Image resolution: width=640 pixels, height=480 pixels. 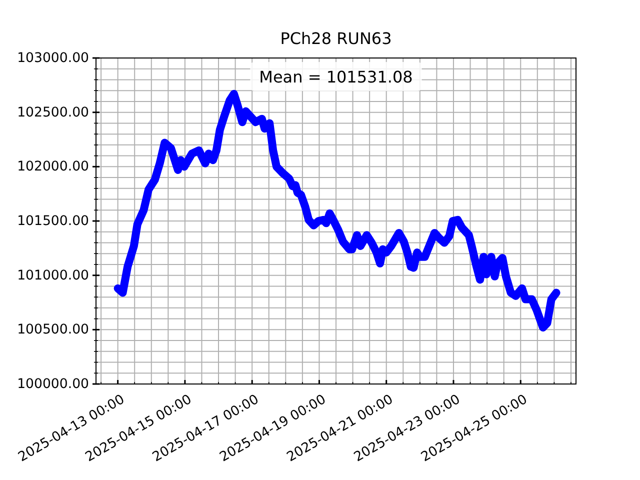 What do you see at coordinates (53, 221) in the screenshot?
I see `y-tick-label: 101500.00` at bounding box center [53, 221].